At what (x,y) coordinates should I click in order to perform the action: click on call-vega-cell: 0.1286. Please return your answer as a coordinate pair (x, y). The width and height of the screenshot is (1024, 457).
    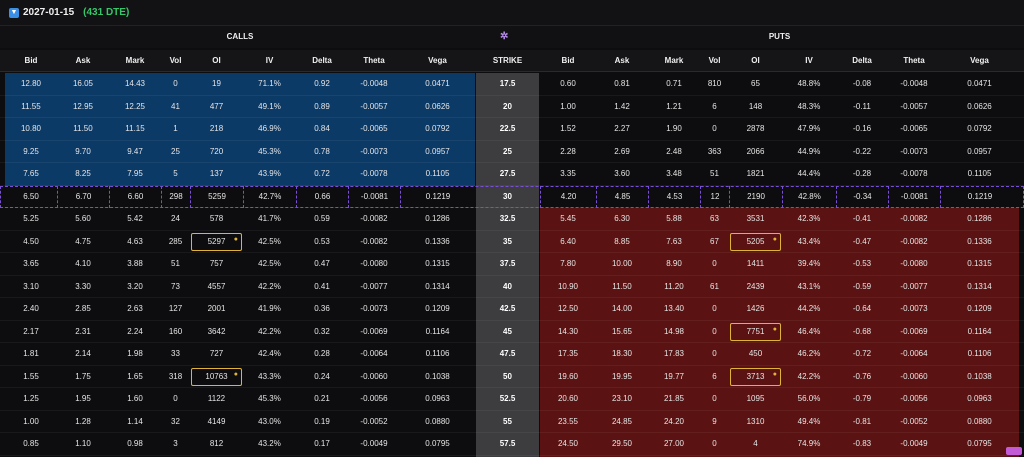
    Looking at the image, I should click on (437, 218).